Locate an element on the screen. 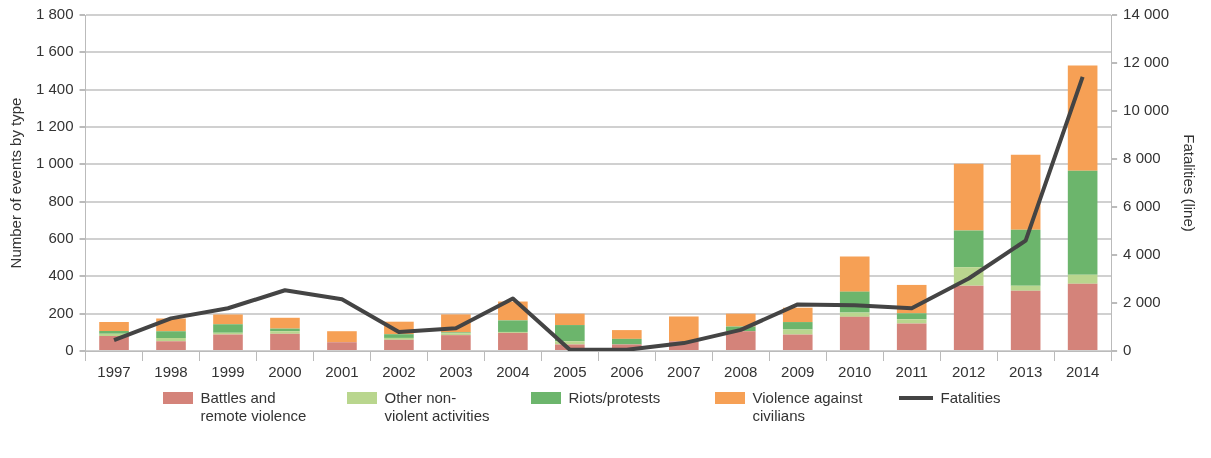 Image resolution: width=1211 pixels, height=458 pixels. x-tick-label: 2012 is located at coordinates (968, 372).